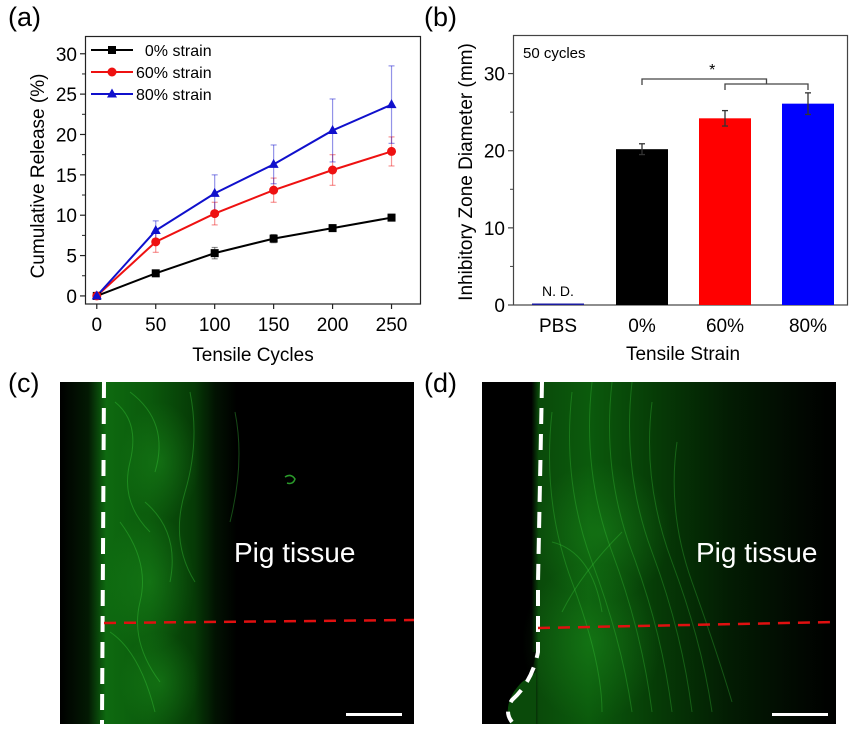  I want to click on x-tick-label-a: 150, so click(274, 325).